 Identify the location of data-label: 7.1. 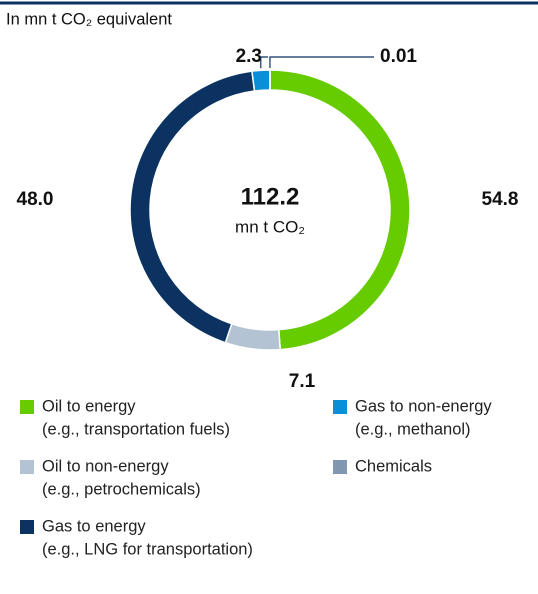
(302, 381).